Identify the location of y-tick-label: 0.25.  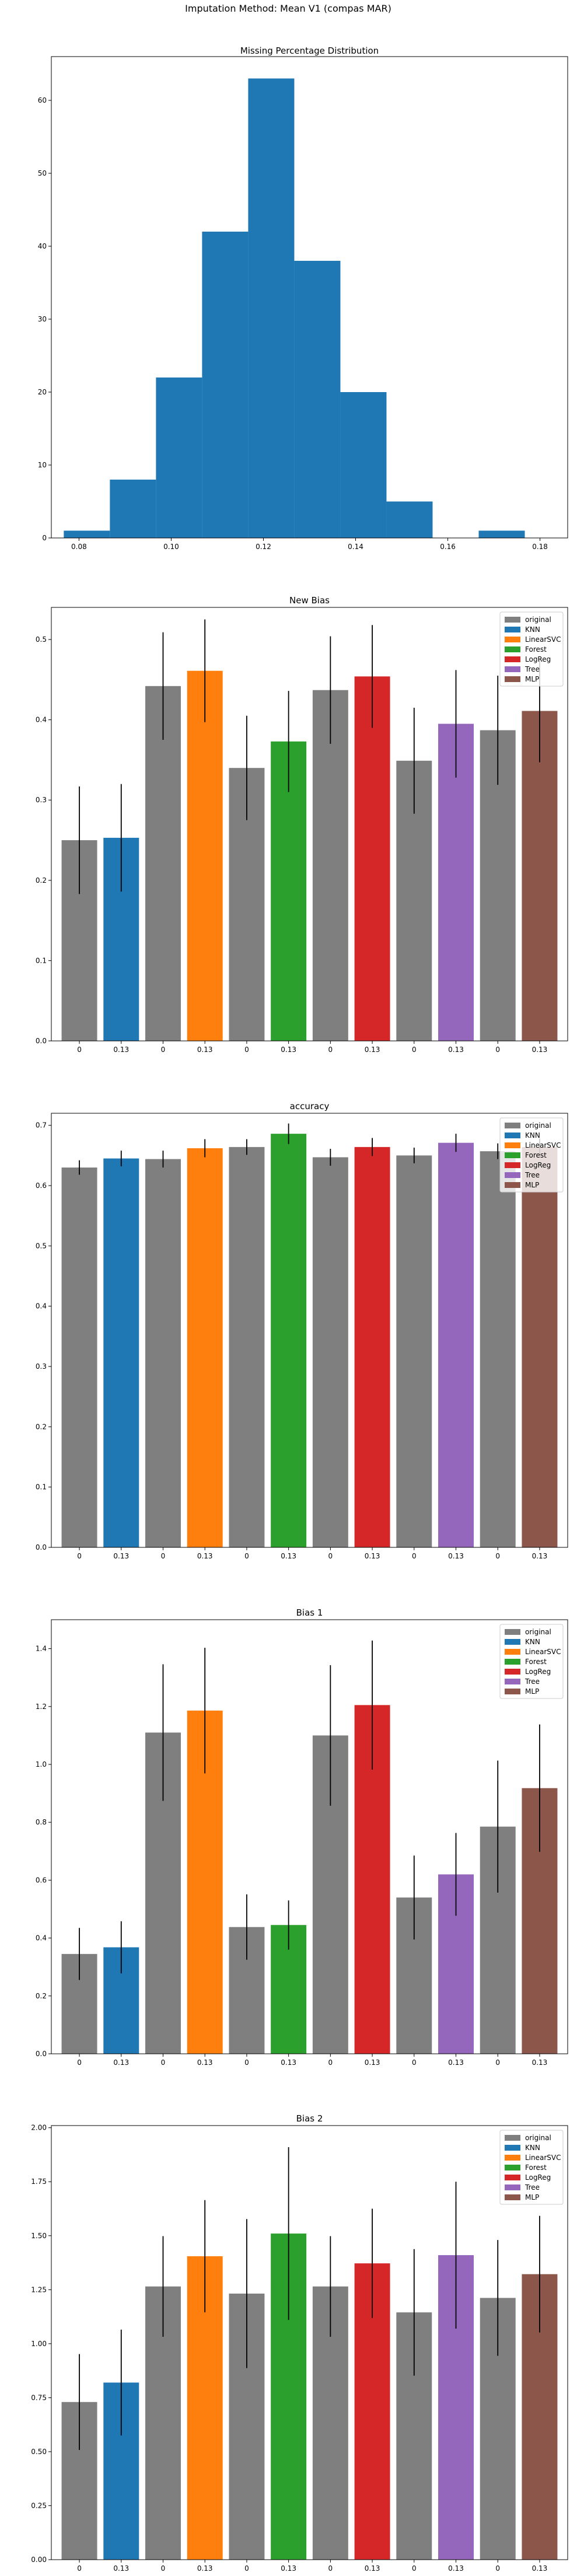
(39, 2505).